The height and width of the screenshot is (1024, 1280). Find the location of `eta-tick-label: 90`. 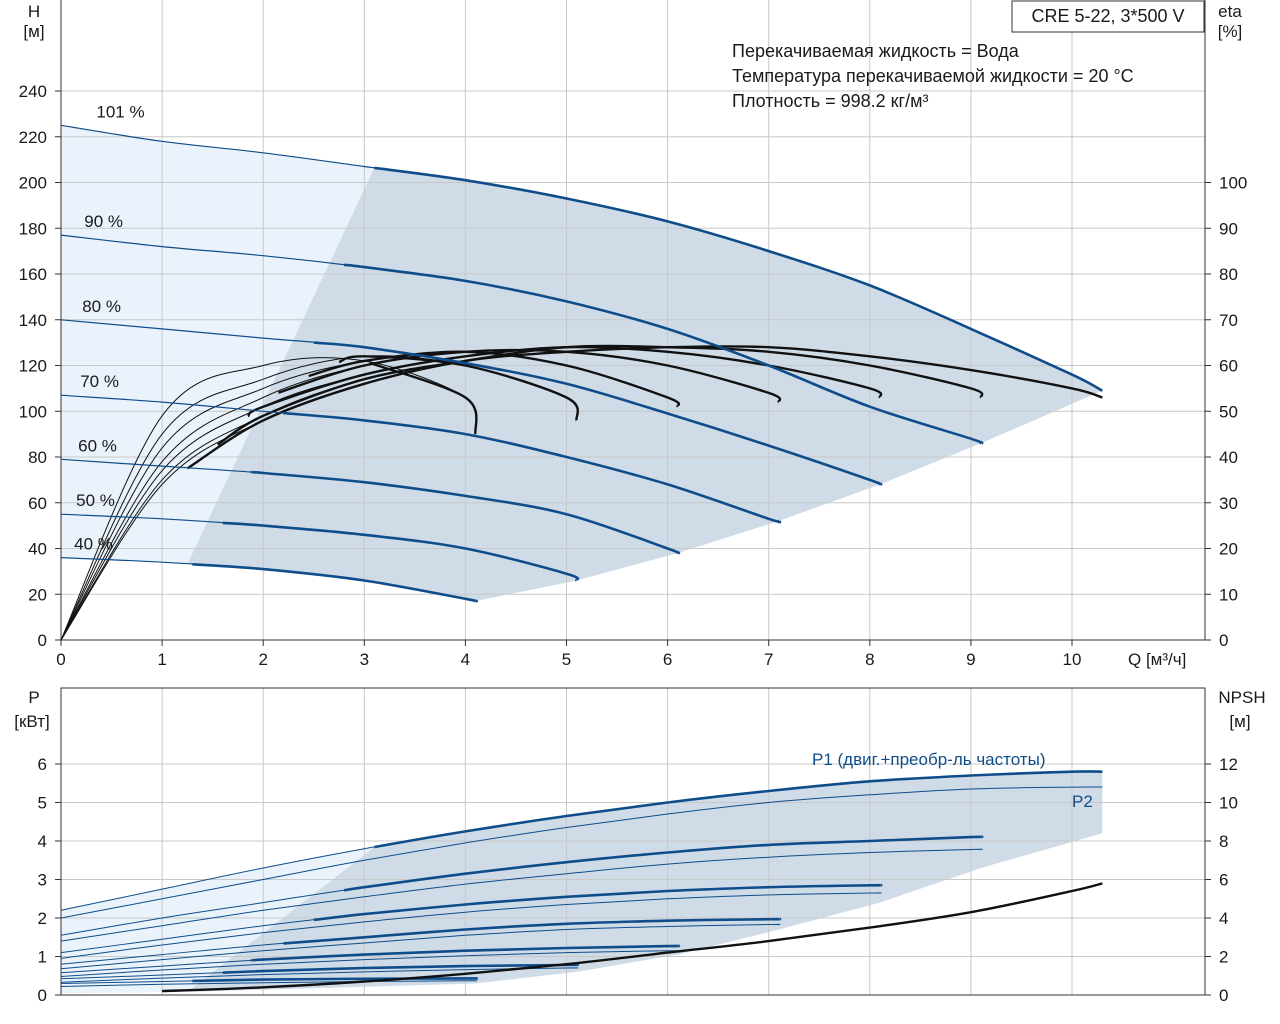

eta-tick-label: 90 is located at coordinates (1228, 228).